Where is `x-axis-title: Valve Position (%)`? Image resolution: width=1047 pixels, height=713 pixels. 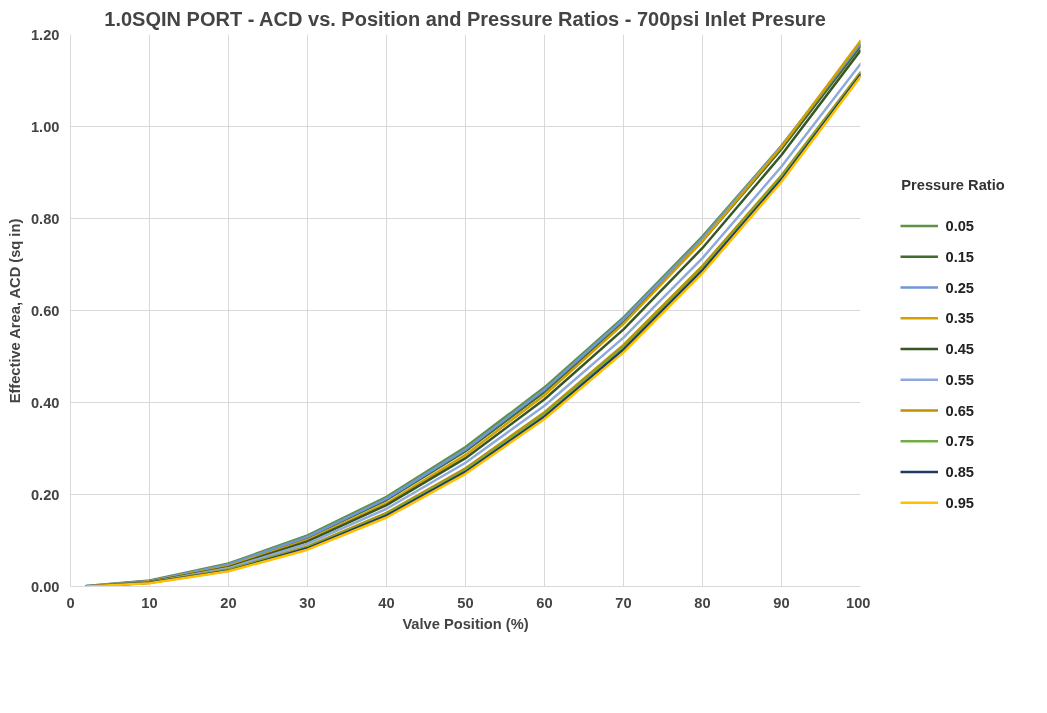 x-axis-title: Valve Position (%) is located at coordinates (465, 623).